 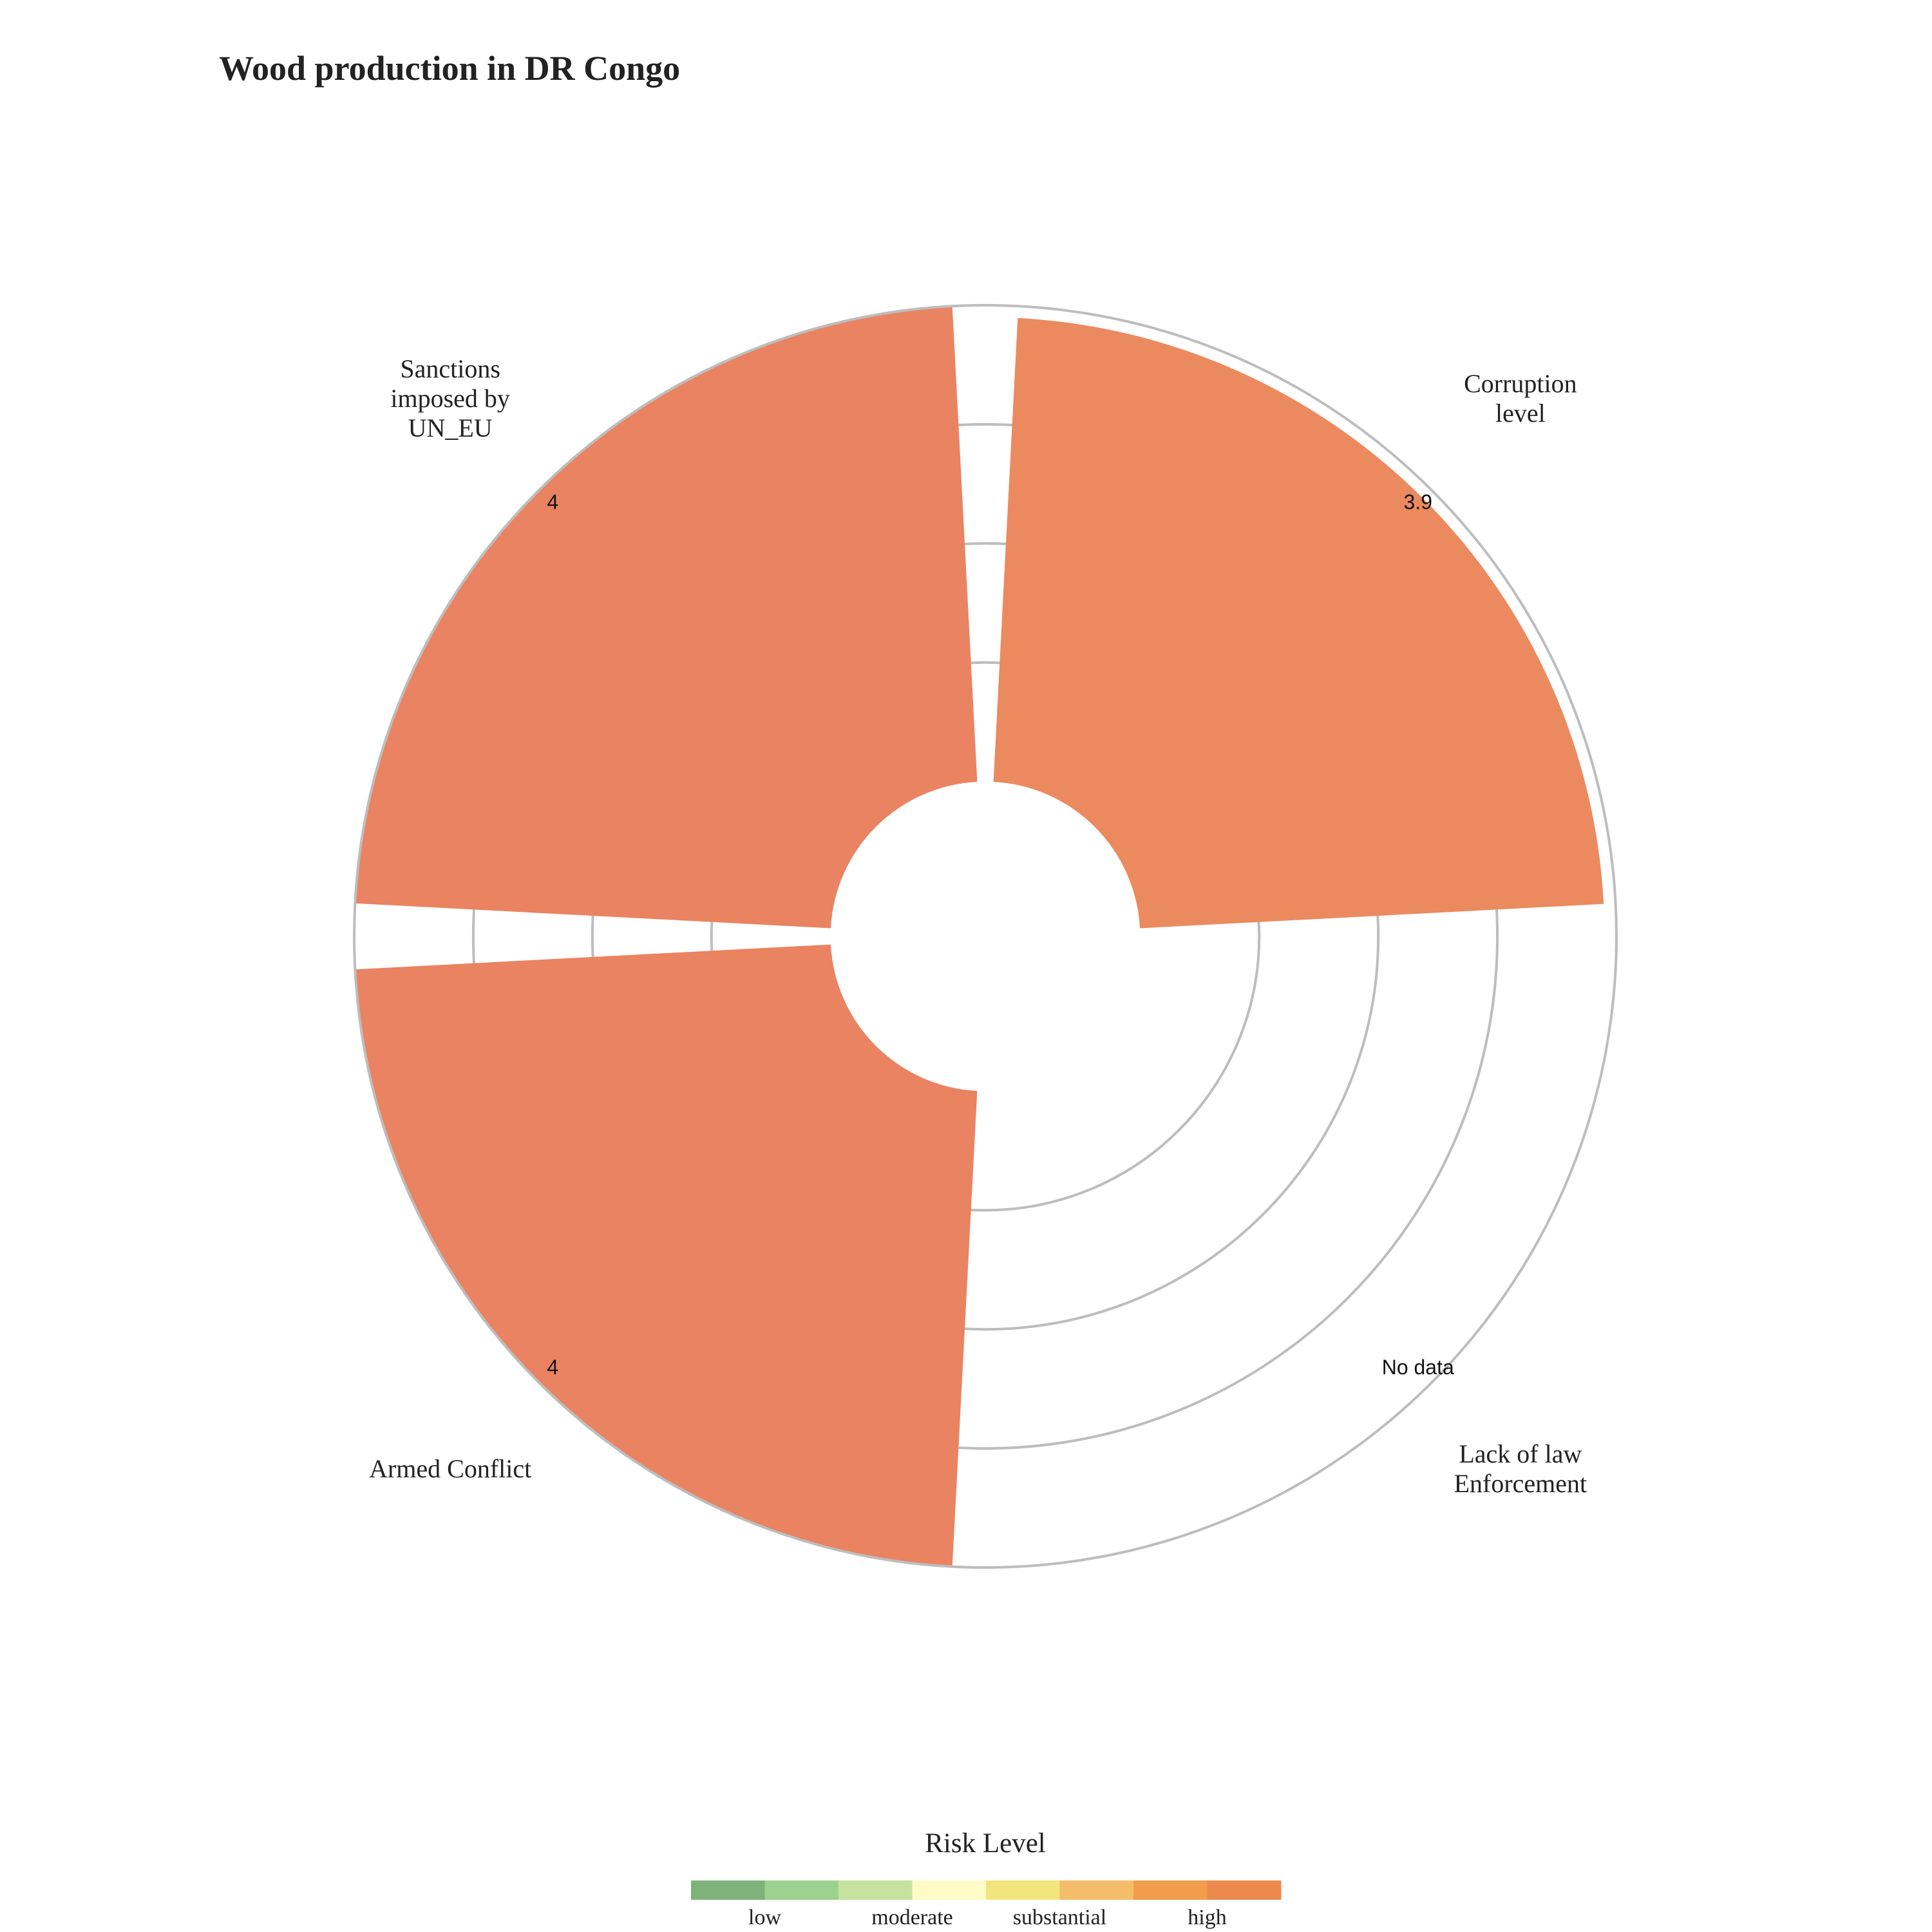 I want to click on legend-label: moderate, so click(x=912, y=1917).